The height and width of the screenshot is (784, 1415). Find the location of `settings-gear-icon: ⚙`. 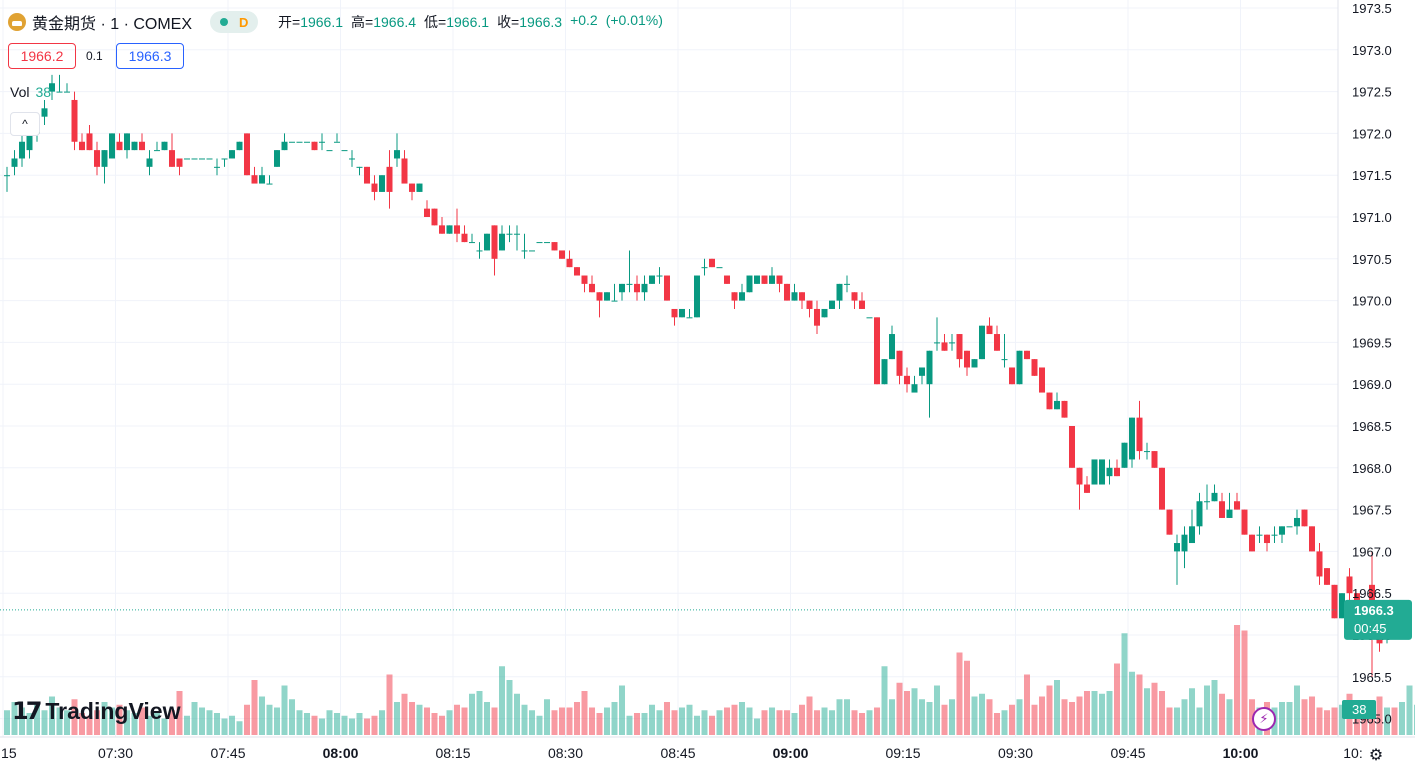

settings-gear-icon: ⚙ is located at coordinates (1376, 755).